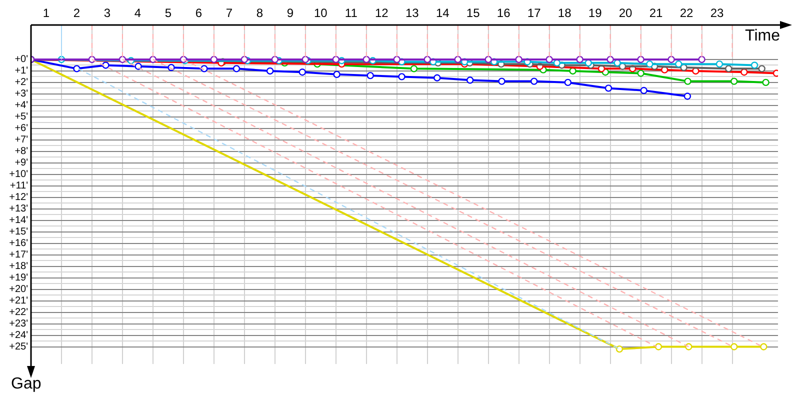  What do you see at coordinates (18, 255) in the screenshot?
I see `y-tick-label: +17'` at bounding box center [18, 255].